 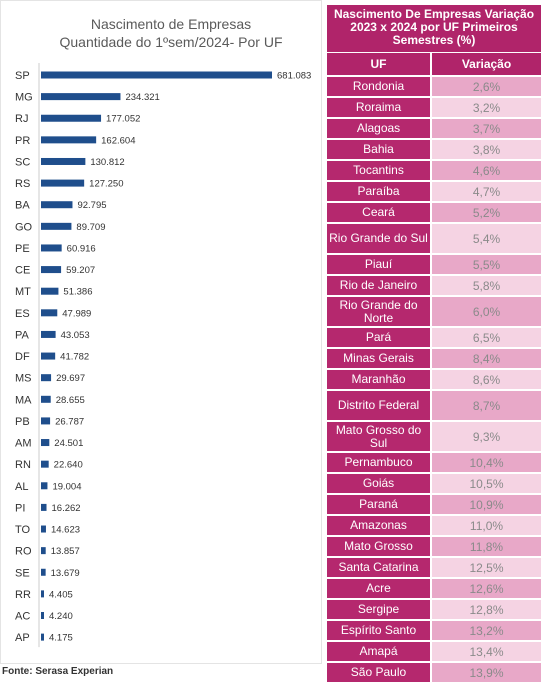 I want to click on table-row: Sergipe 12,8%, so click(x=434, y=609).